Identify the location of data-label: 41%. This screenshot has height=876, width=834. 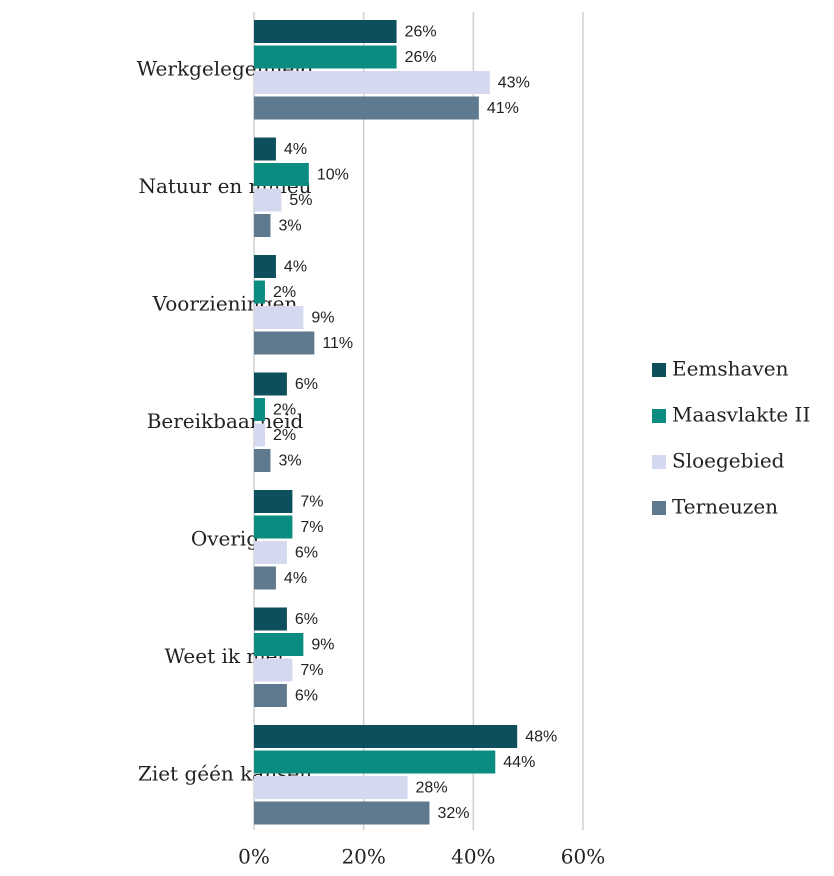
(503, 108).